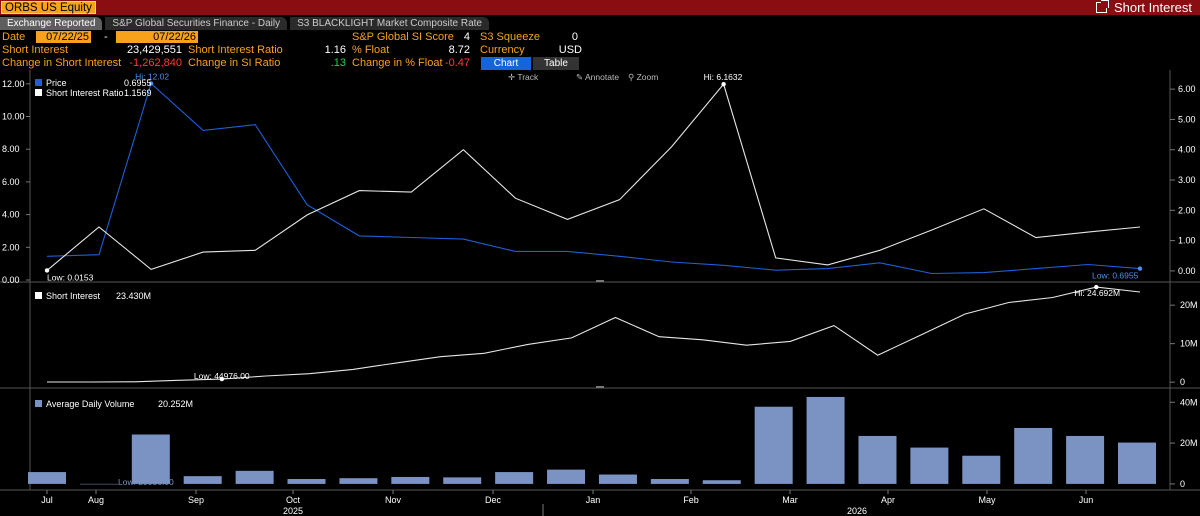 This screenshot has height=516, width=1200. I want to click on left-tick-label: 2.00, so click(11, 247).